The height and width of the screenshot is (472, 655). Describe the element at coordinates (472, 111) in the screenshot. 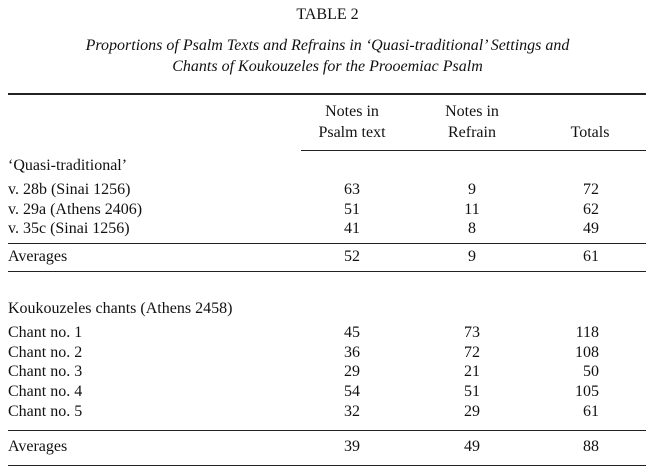

I see `header-refrain-line1: Notes in` at that location.